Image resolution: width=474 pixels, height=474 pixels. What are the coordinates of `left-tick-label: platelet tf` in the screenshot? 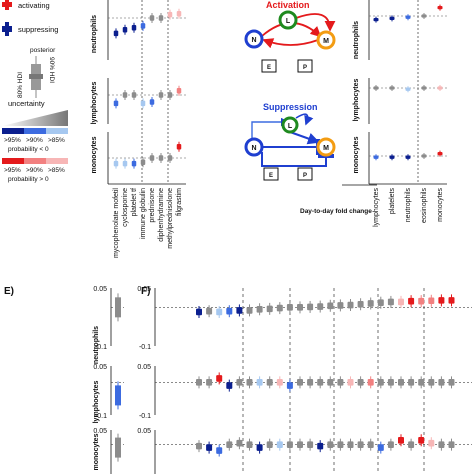 It's located at (134, 202).